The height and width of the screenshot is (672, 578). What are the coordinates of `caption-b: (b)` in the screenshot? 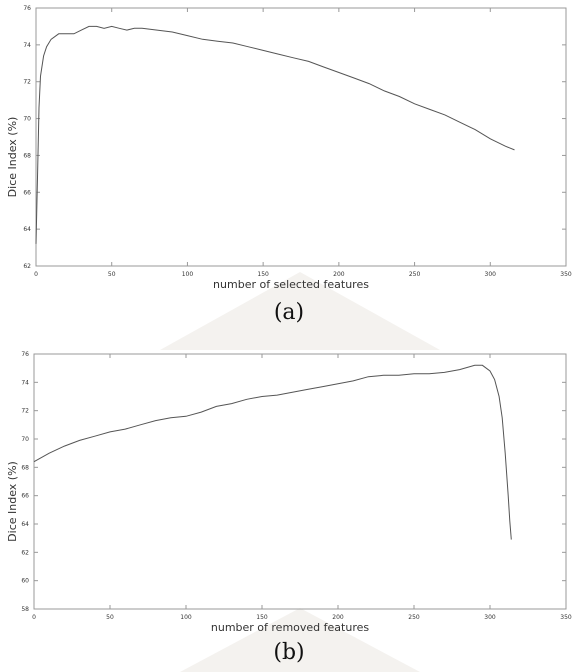 It's located at (289, 652).